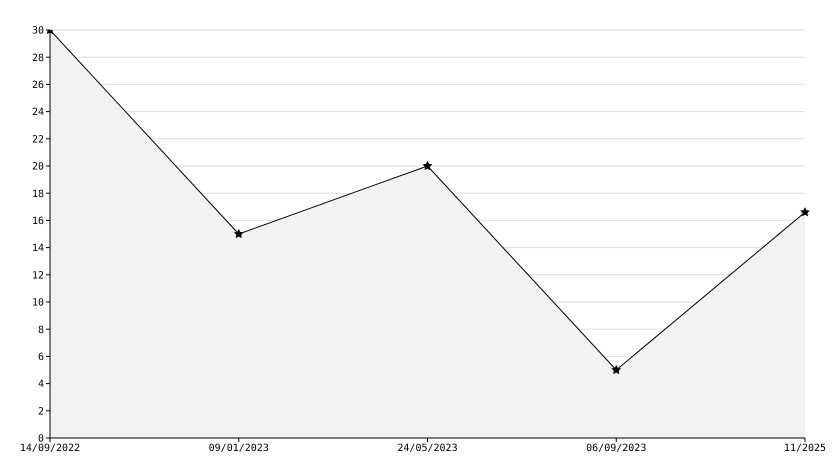  Describe the element at coordinates (38, 303) in the screenshot. I see `y-tick-label: 10` at that location.